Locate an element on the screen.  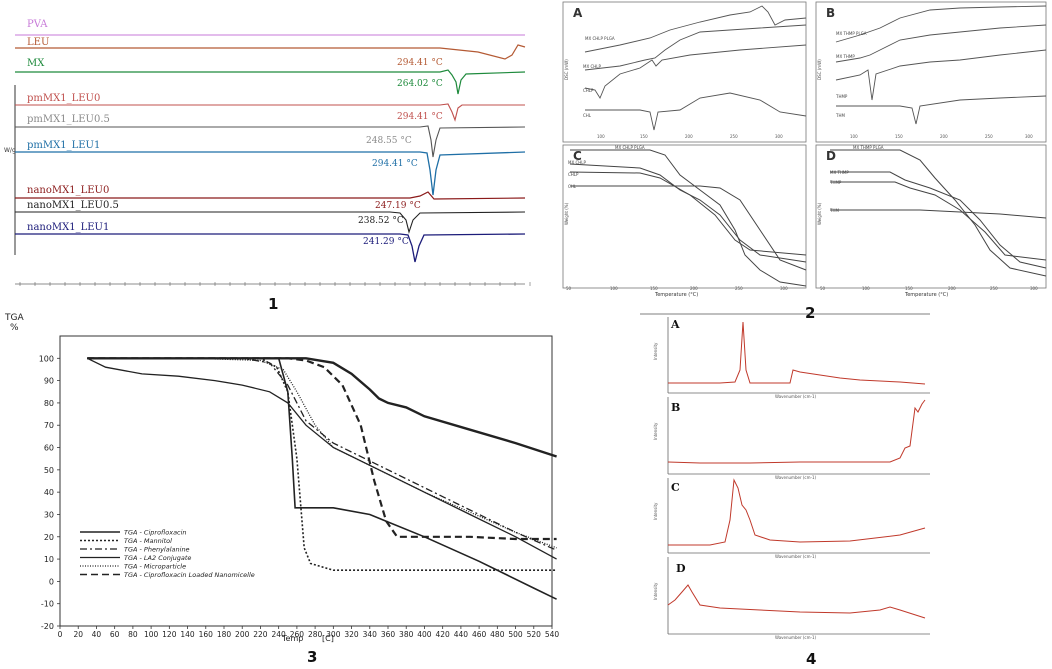
p1-series-nanomx1-leu0 is located at coordinates (270, 195).